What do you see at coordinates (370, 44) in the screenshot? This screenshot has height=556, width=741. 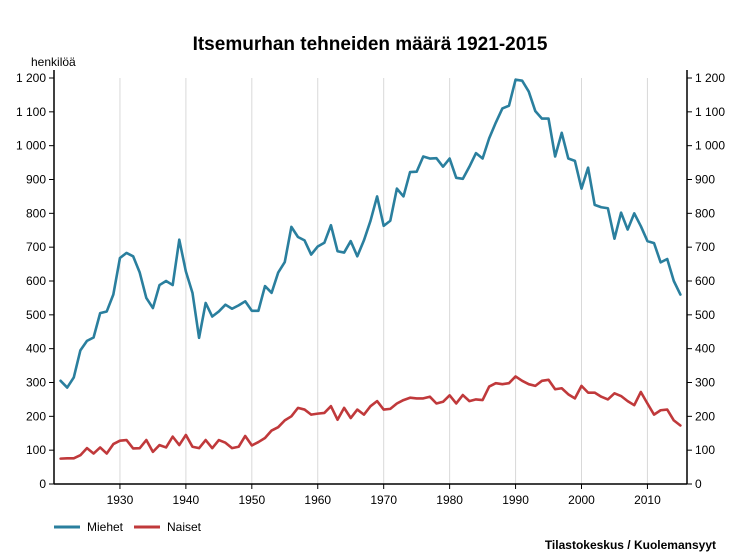 I see `chart-title: Itsemurhan tehneiden määrä 1921-2015` at bounding box center [370, 44].